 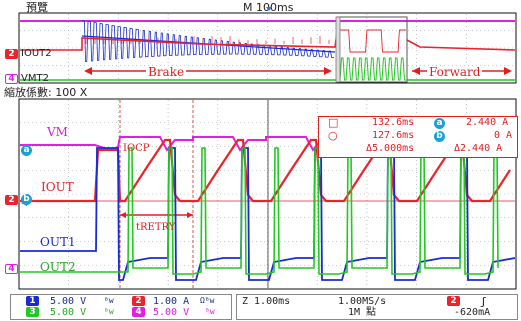 What do you see at coordinates (333, 135) in the screenshot?
I see `cursor2-symbol: ○` at bounding box center [333, 135].